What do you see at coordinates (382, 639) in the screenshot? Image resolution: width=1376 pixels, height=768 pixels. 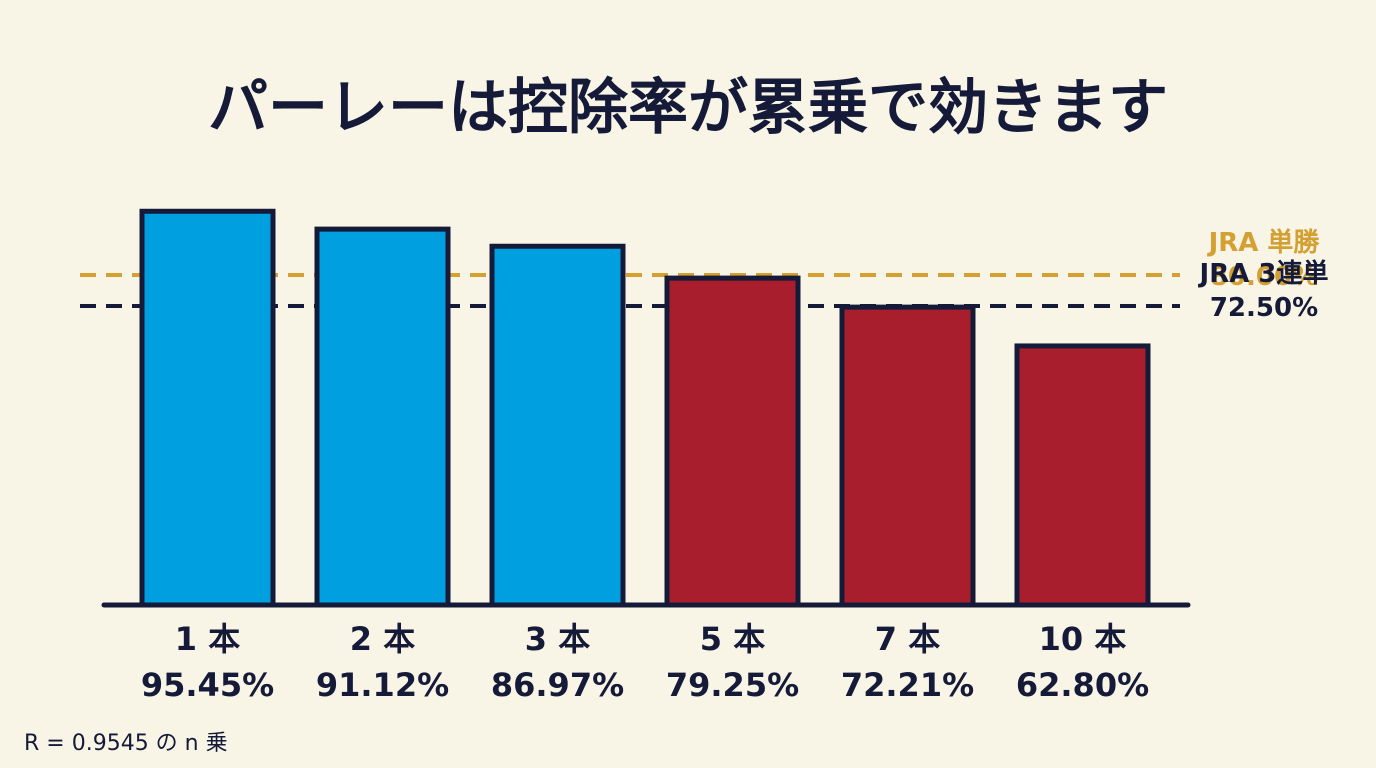 I see `x-tick-label-2: 2 本` at bounding box center [382, 639].